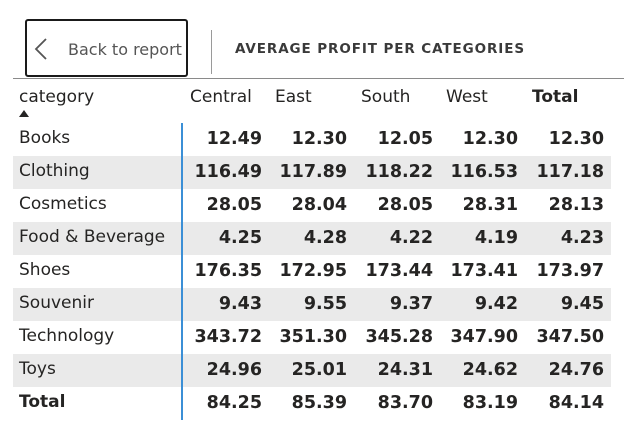 Image resolution: width=625 pixels, height=442 pixels. What do you see at coordinates (484, 271) in the screenshot?
I see `cell-west: 173.41` at bounding box center [484, 271].